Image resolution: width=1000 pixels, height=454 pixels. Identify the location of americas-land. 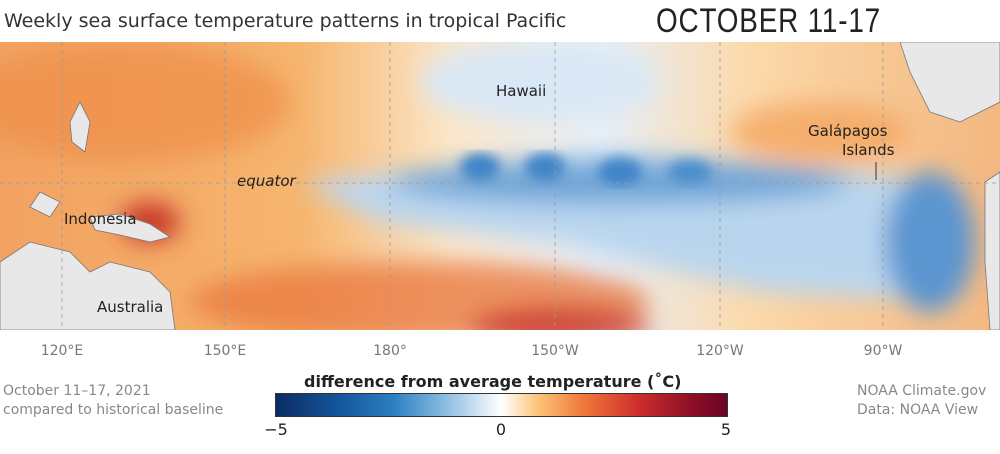
(949, 82).